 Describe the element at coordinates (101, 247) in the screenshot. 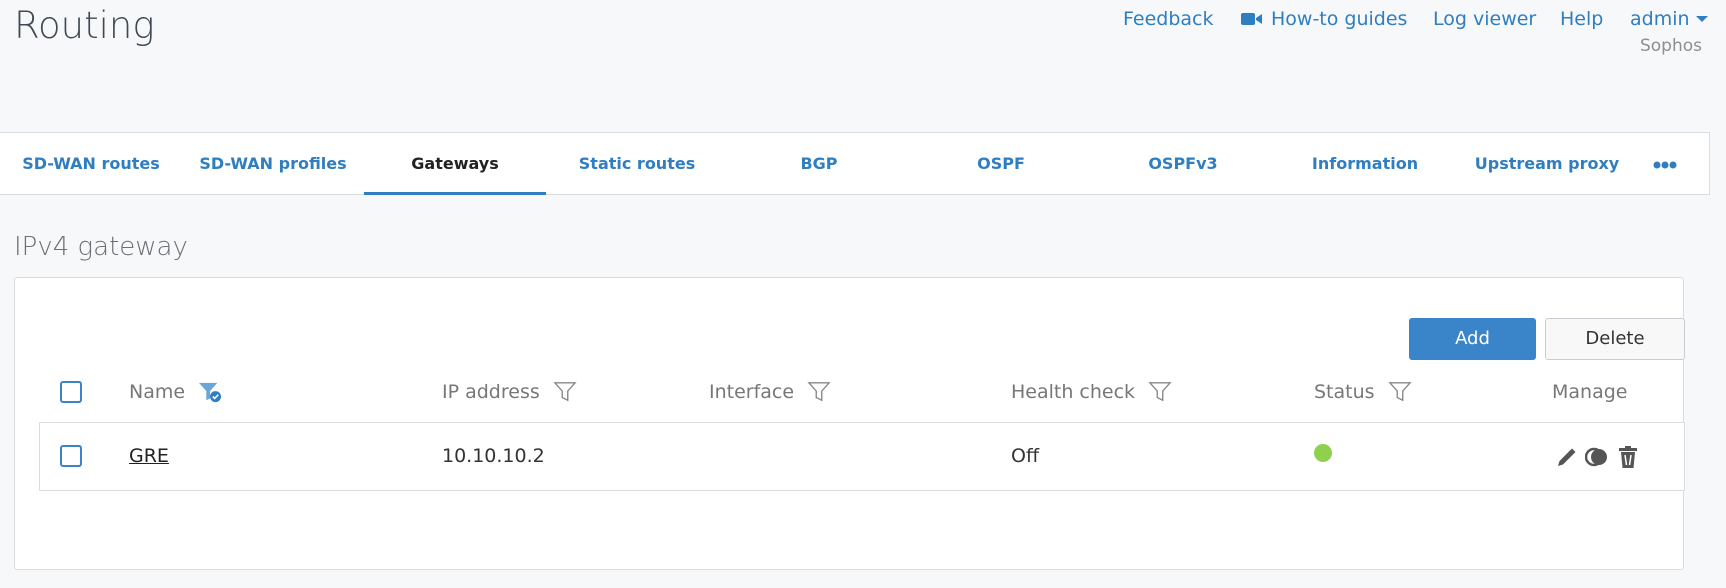

I see `section-title: IPv4 gateway` at that location.